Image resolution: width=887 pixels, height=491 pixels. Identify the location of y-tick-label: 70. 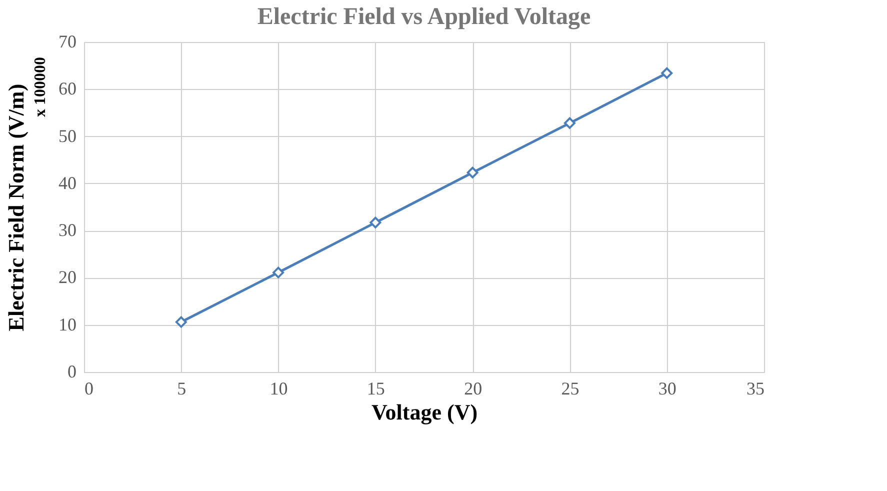
(67, 42).